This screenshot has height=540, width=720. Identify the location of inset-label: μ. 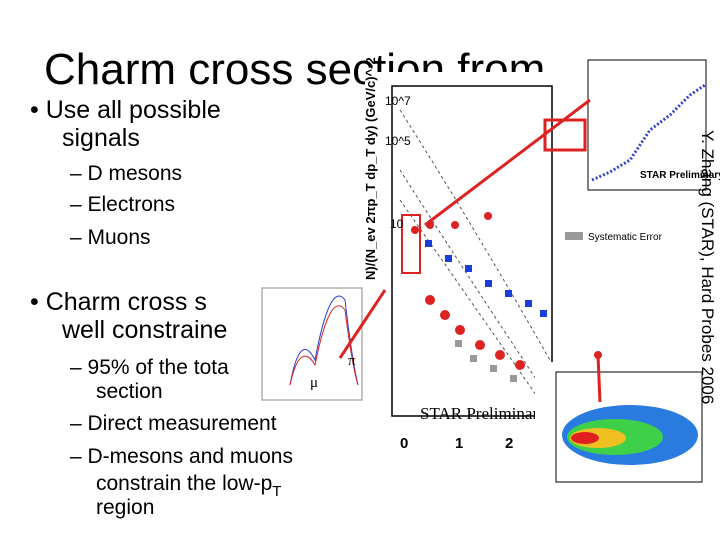
(314, 383).